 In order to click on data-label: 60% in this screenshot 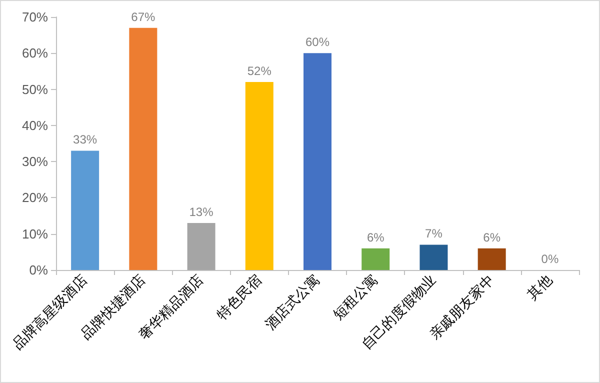, I will do `click(317, 42)`.